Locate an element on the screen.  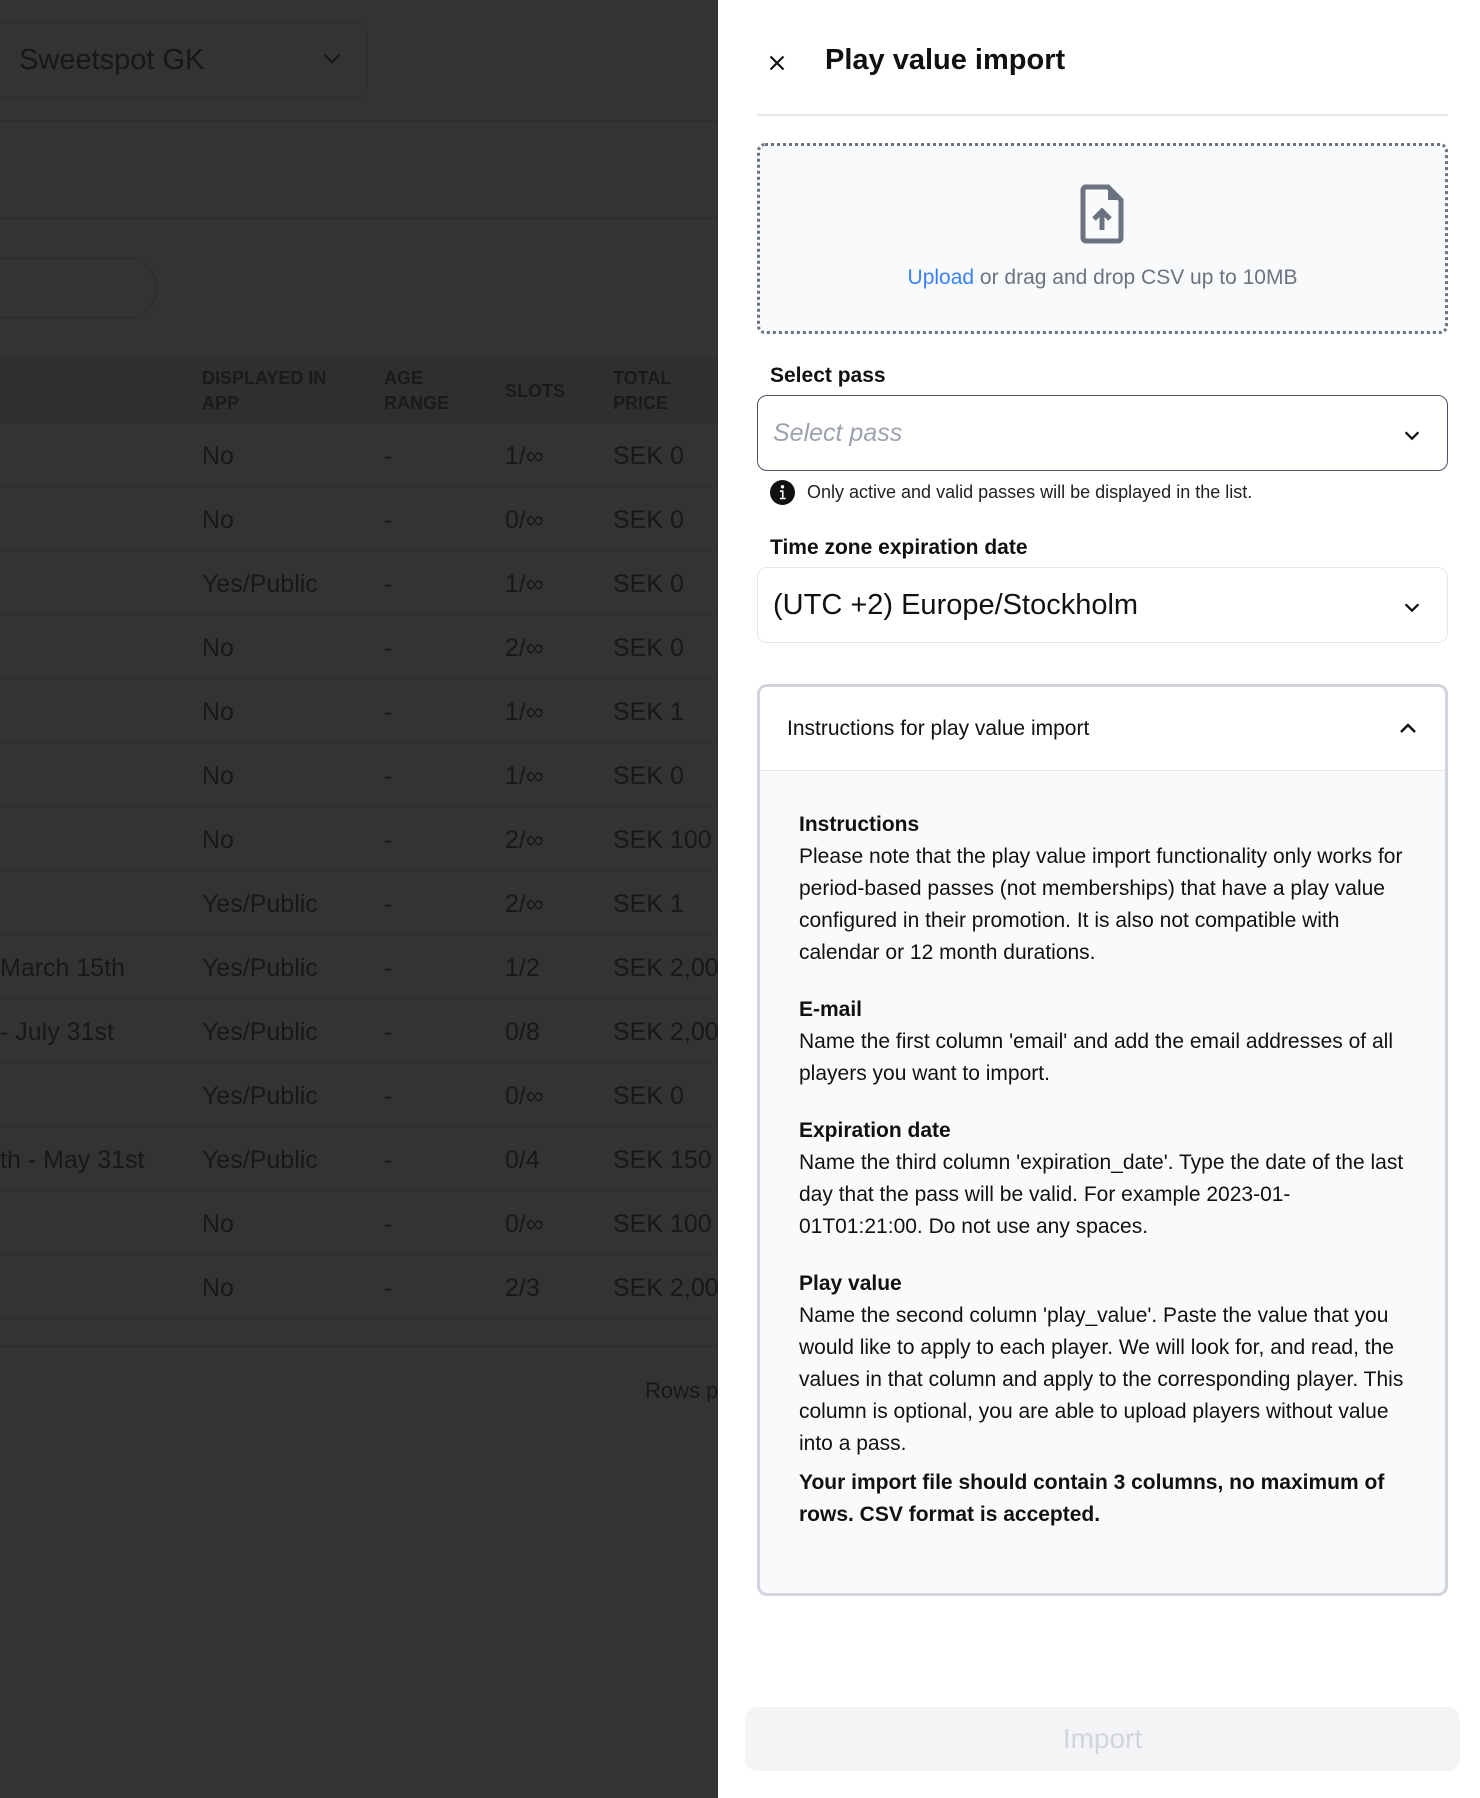
column-header: DISPLAYED IN APP is located at coordinates (264, 390).